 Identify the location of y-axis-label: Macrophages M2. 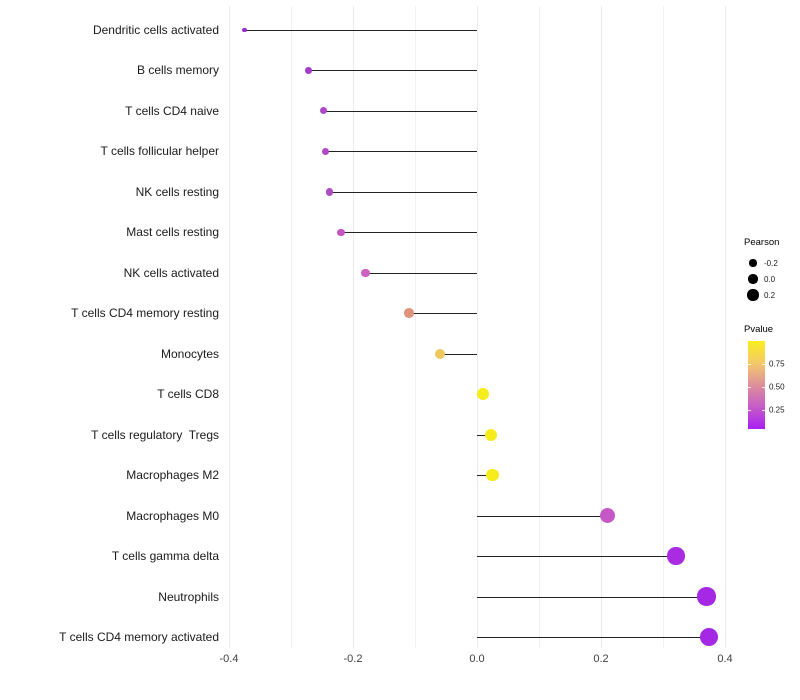
(172, 475).